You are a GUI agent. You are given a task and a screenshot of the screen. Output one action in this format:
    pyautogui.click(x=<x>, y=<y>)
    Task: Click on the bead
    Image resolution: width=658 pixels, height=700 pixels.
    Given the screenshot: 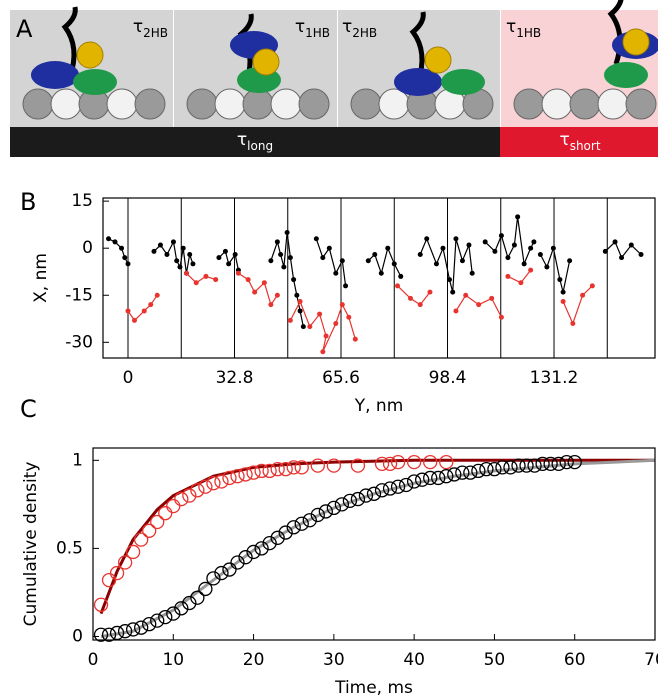 What is the action you would take?
    pyautogui.click(x=266, y=62)
    